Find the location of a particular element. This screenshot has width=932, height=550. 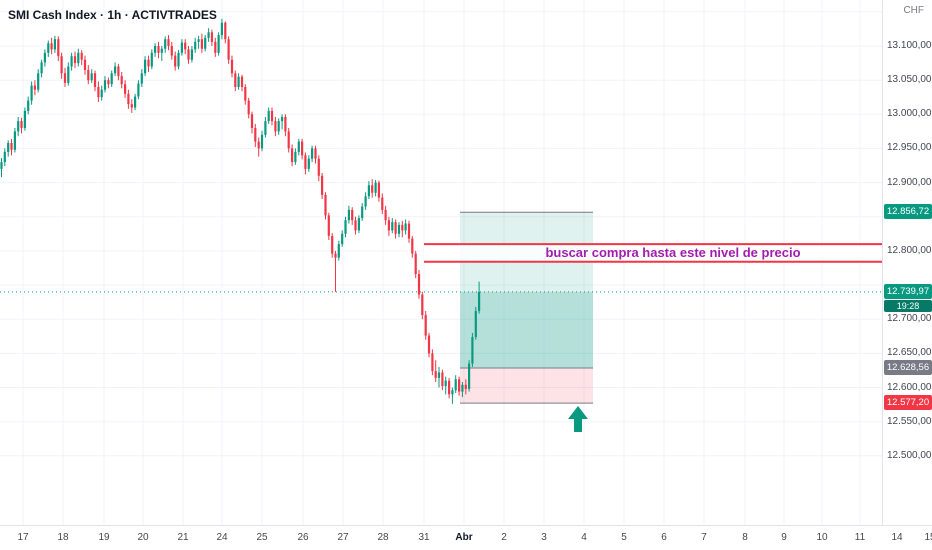

time-axis-label: 4 is located at coordinates (584, 537).